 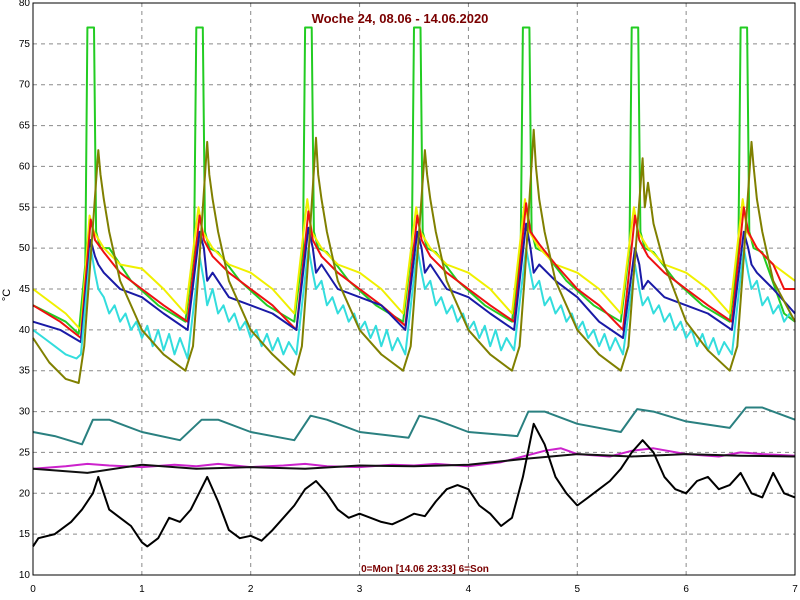 What do you see at coordinates (25, 330) in the screenshot?
I see `y-tick-label: 40` at bounding box center [25, 330].